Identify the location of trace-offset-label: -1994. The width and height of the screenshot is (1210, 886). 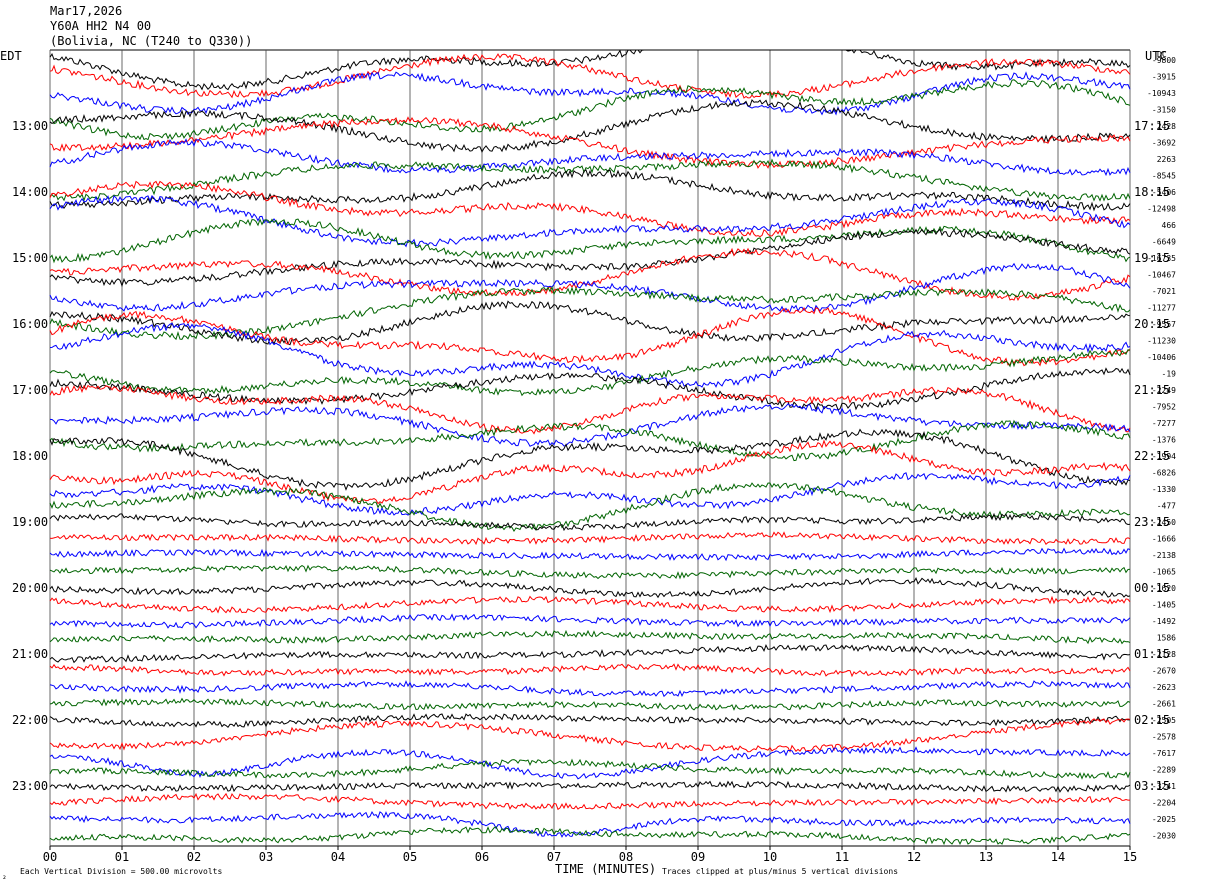
(1164, 456).